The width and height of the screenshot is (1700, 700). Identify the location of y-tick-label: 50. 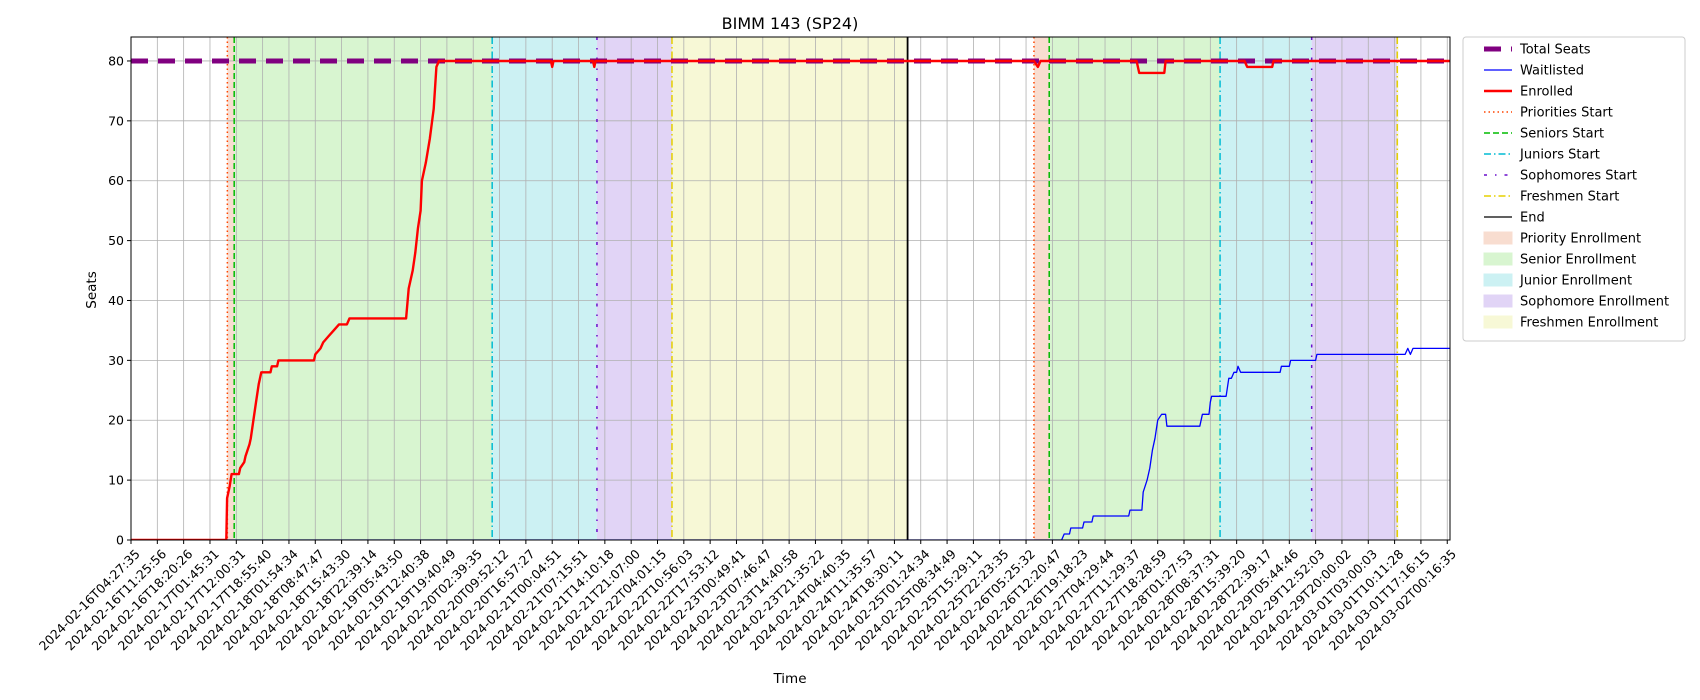
(116, 240).